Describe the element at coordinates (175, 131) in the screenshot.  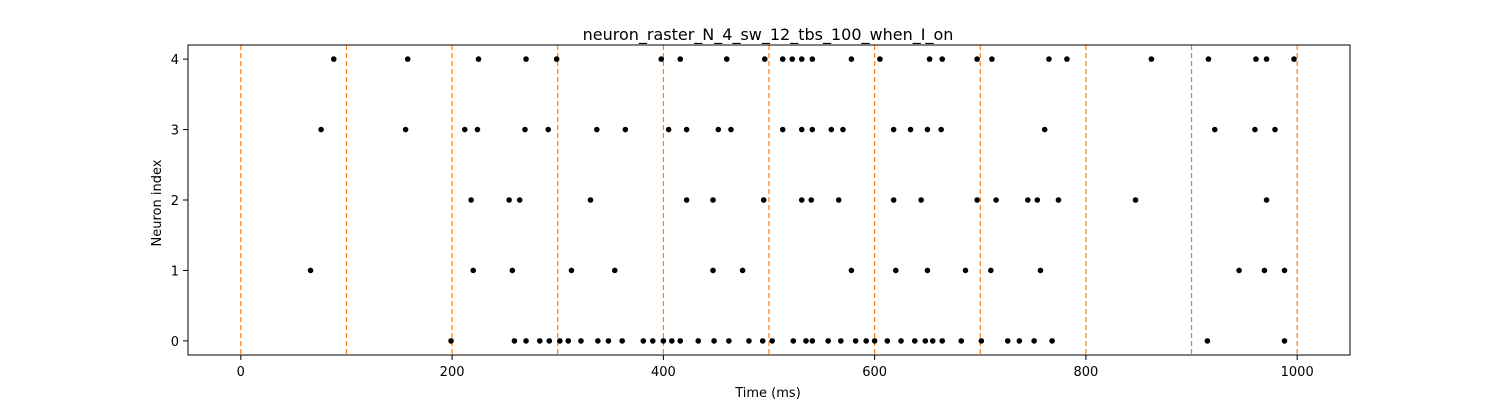
I see `y-tick-label: 3` at that location.